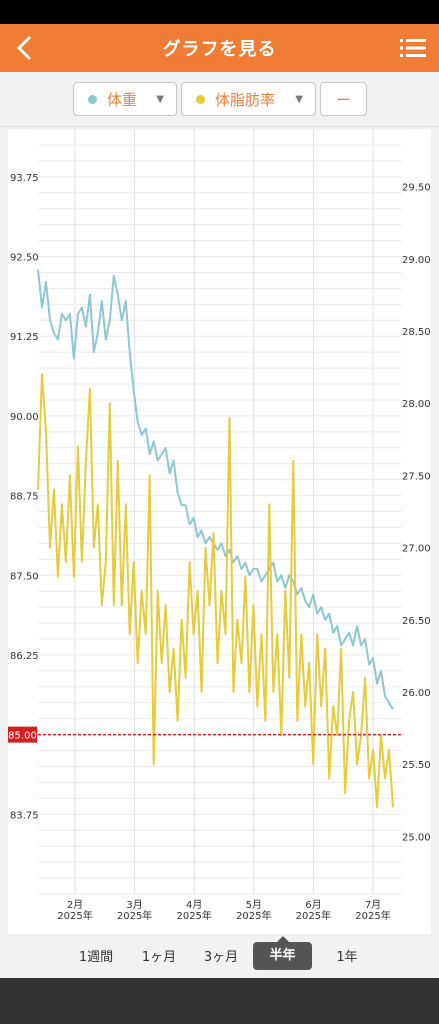 This screenshot has width=439, height=1024. I want to click on tab-1-year: 1年, so click(347, 957).